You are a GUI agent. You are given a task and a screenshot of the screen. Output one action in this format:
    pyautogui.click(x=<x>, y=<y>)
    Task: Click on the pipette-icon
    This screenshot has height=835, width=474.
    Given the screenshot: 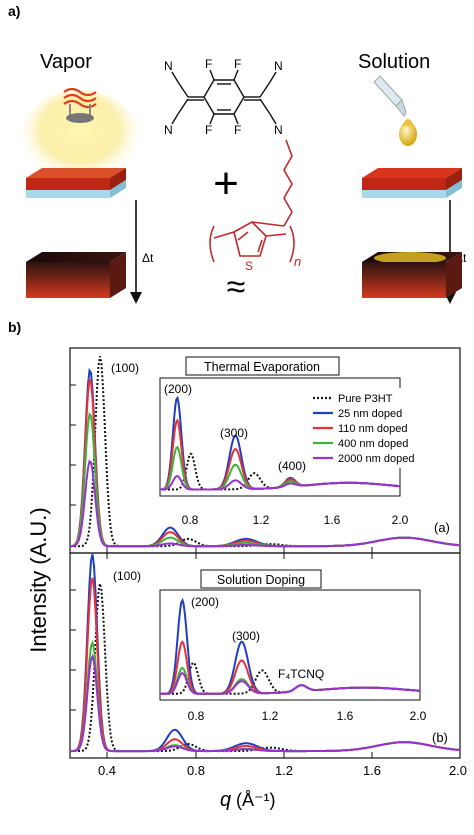 What is the action you would take?
    pyautogui.click(x=395, y=110)
    